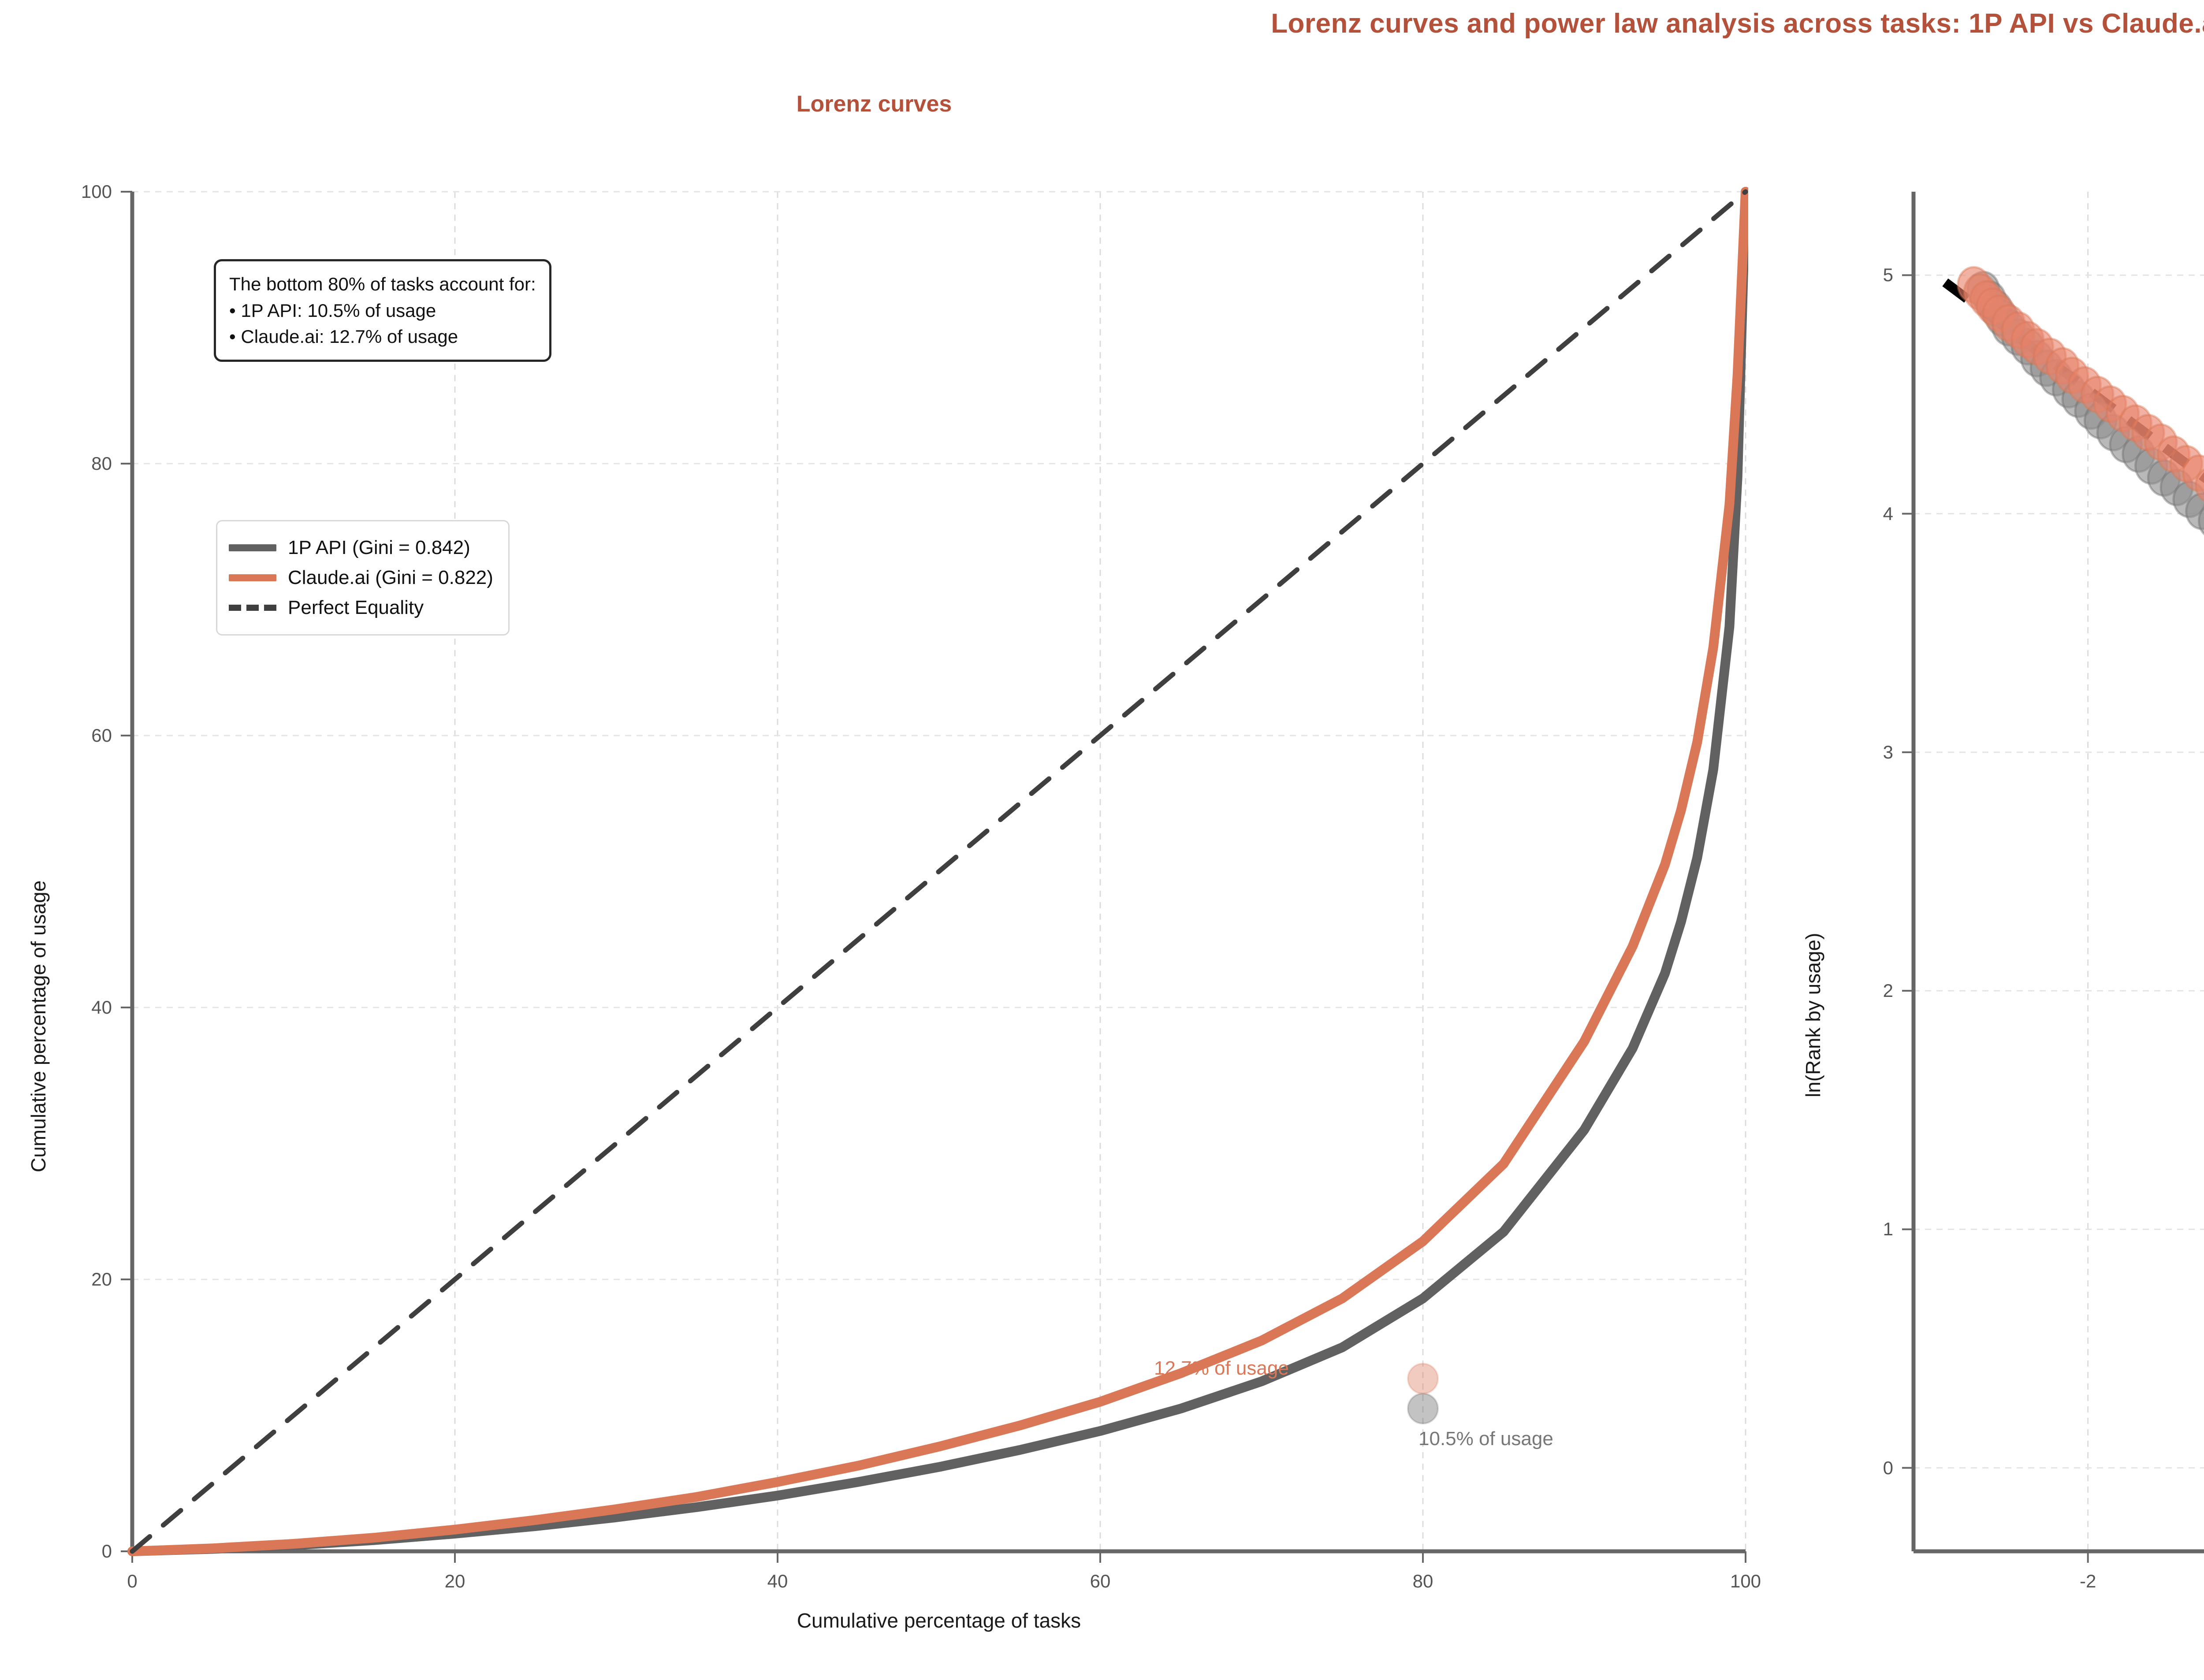 This screenshot has width=2204, height=1680. I want to click on y-tick-label: 1, so click(1888, 1229).